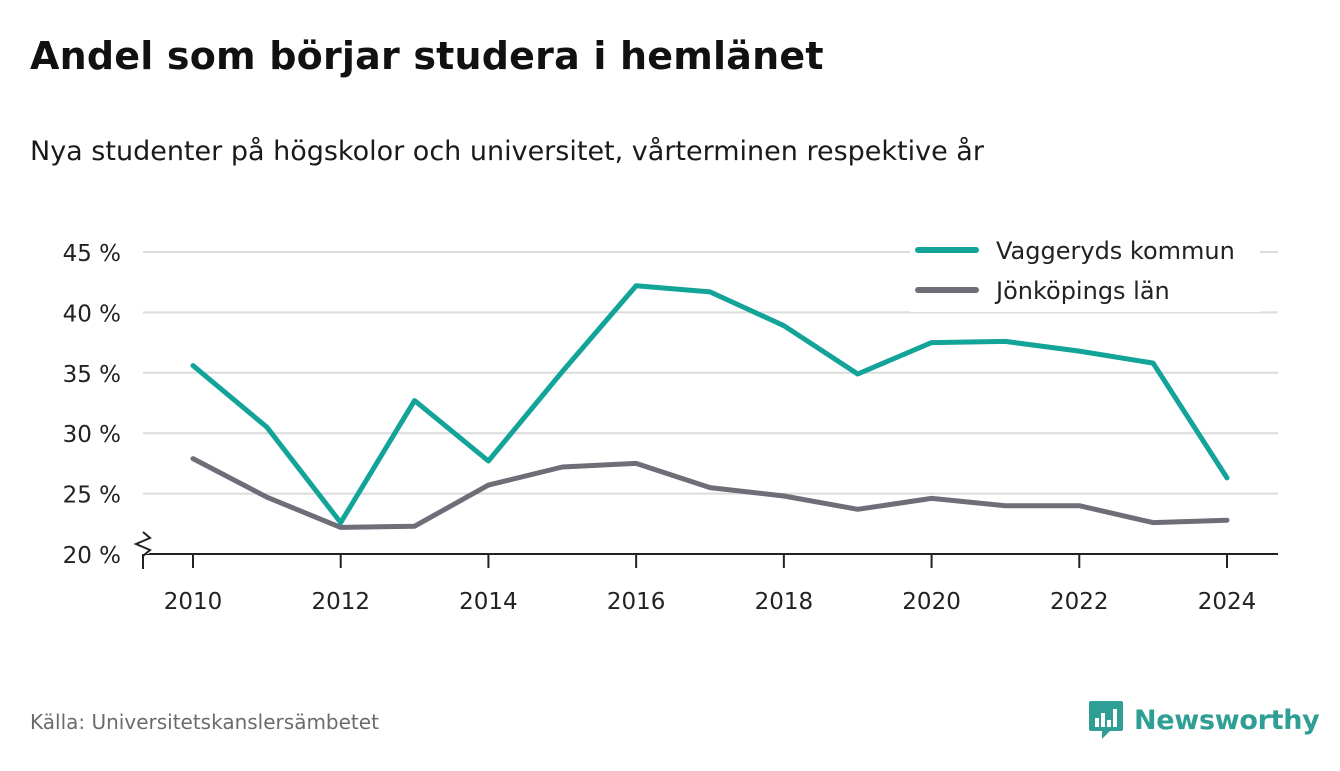 This screenshot has height=771, width=1340. I want to click on y-tick-label: 40 %, so click(92, 314).